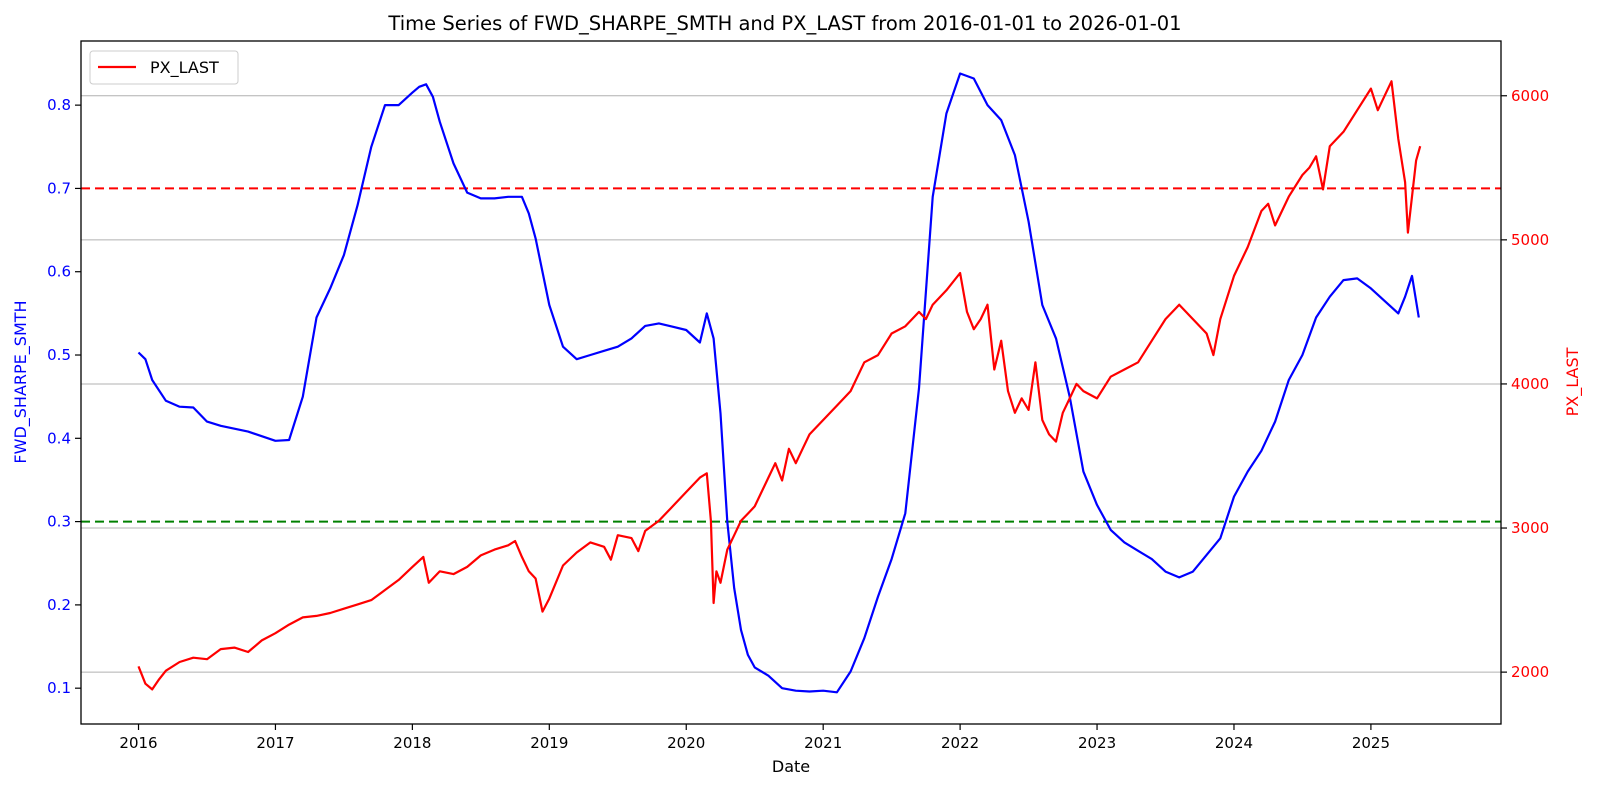  Describe the element at coordinates (1234, 743) in the screenshot. I see `x-tick-label: 2024` at that location.